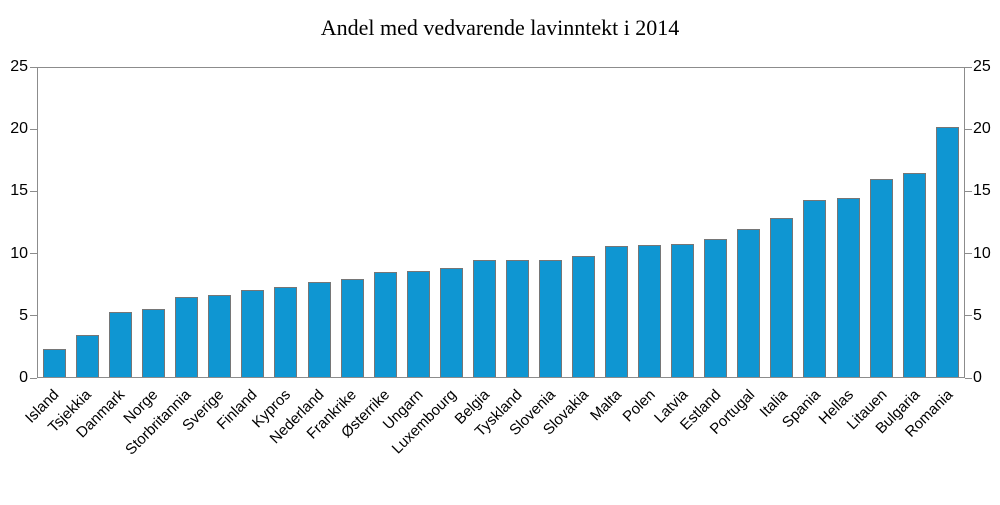 The width and height of the screenshot is (1000, 505). Describe the element at coordinates (639, 406) in the screenshot. I see `x-tick-label: Polen` at that location.